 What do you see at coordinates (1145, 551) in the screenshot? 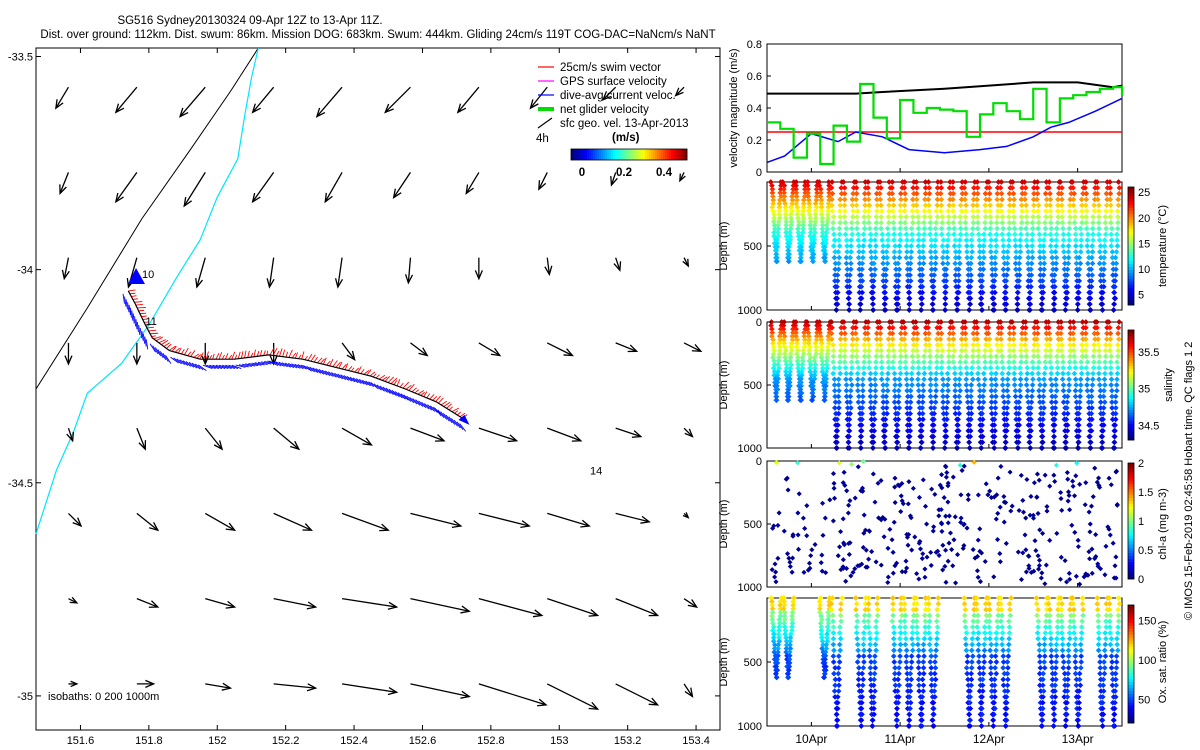
I see `chla-colorbar-tick-label: 0.5` at bounding box center [1145, 551].